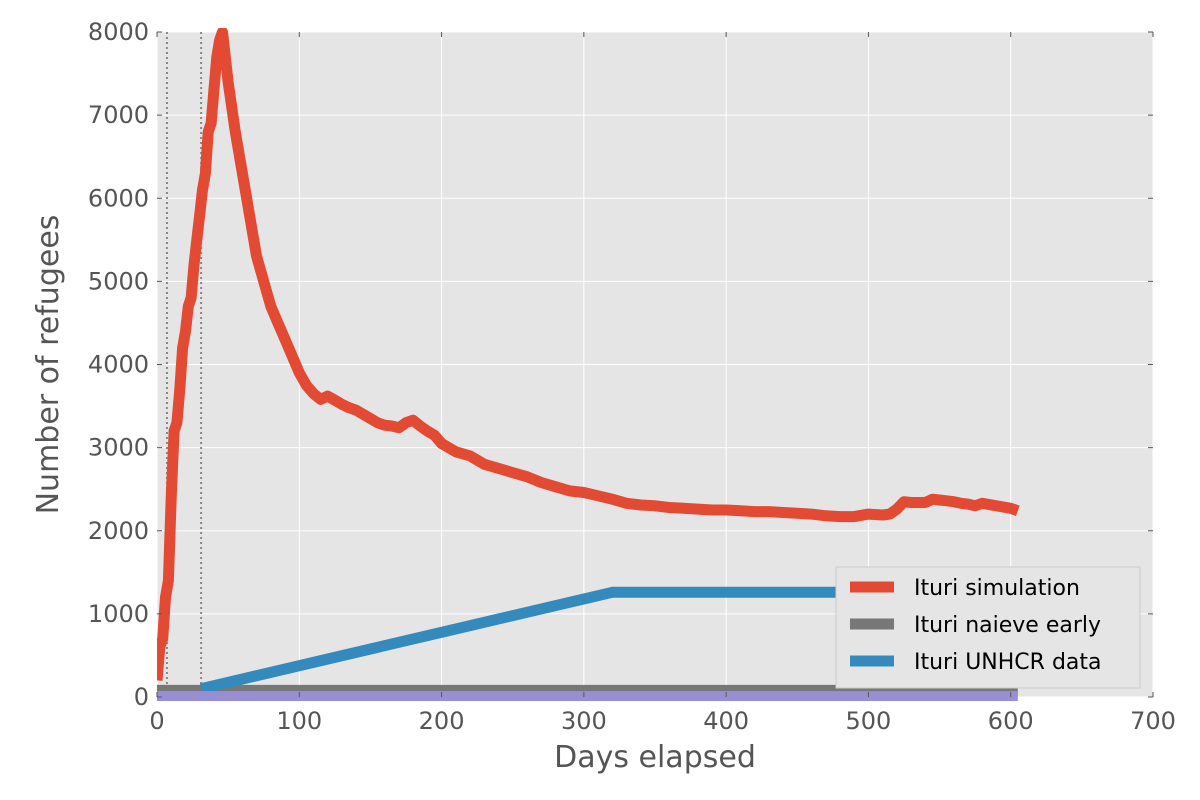 The height and width of the screenshot is (800, 1200). Describe the element at coordinates (726, 721) in the screenshot. I see `x-tick-label-4: 400` at that location.